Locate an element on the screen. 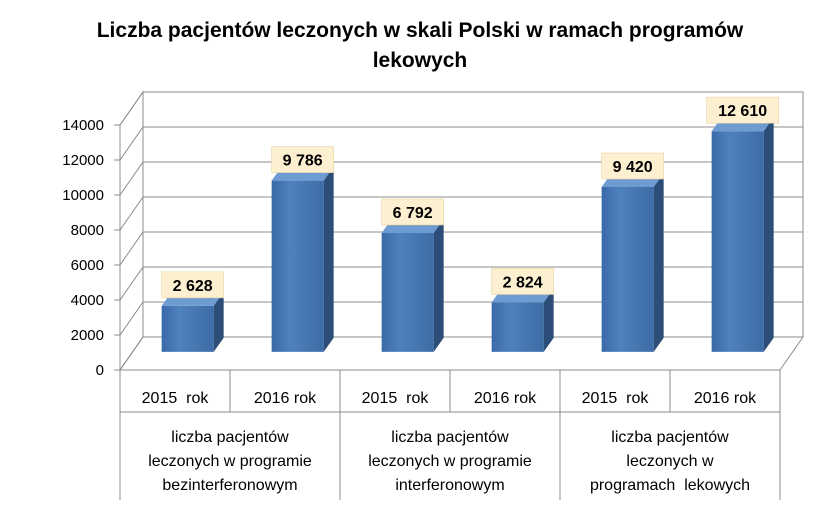  data-label: 2 824 is located at coordinates (523, 282).